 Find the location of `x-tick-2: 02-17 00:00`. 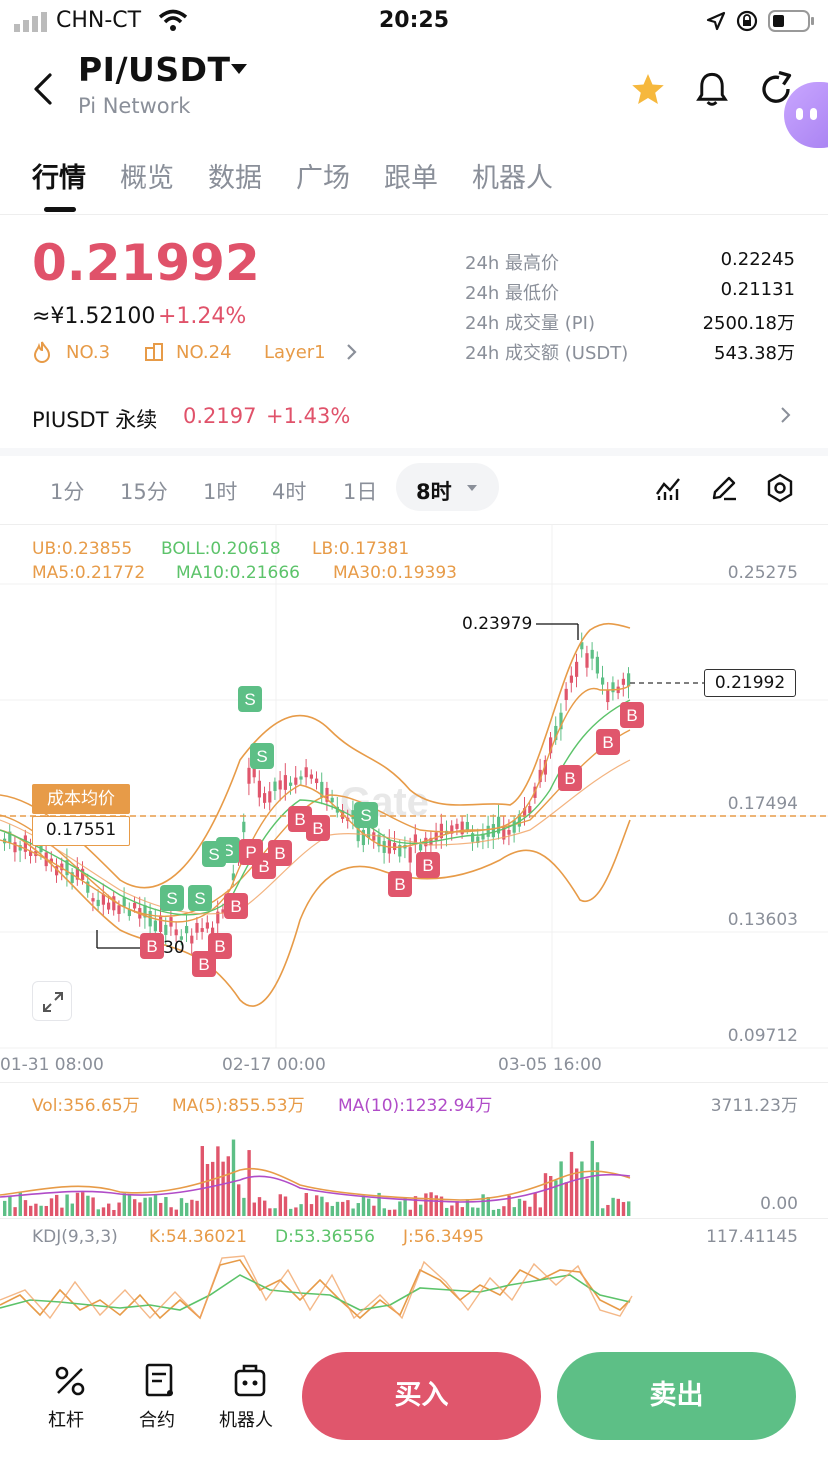

x-tick-2: 02-17 00:00 is located at coordinates (274, 1065).